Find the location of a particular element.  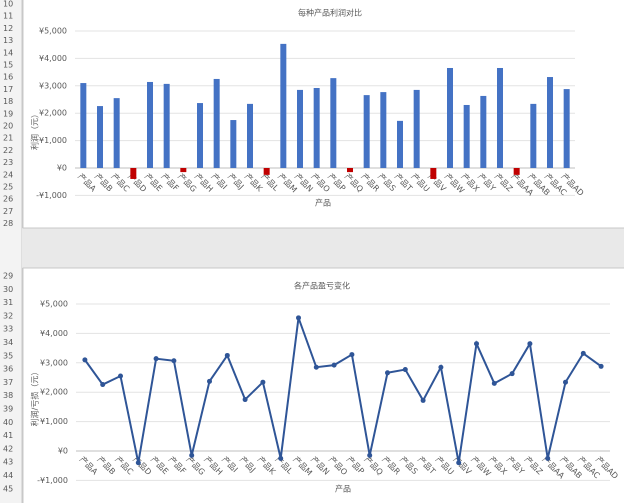

chart-title: 各产品盈亏变化 is located at coordinates (322, 286).